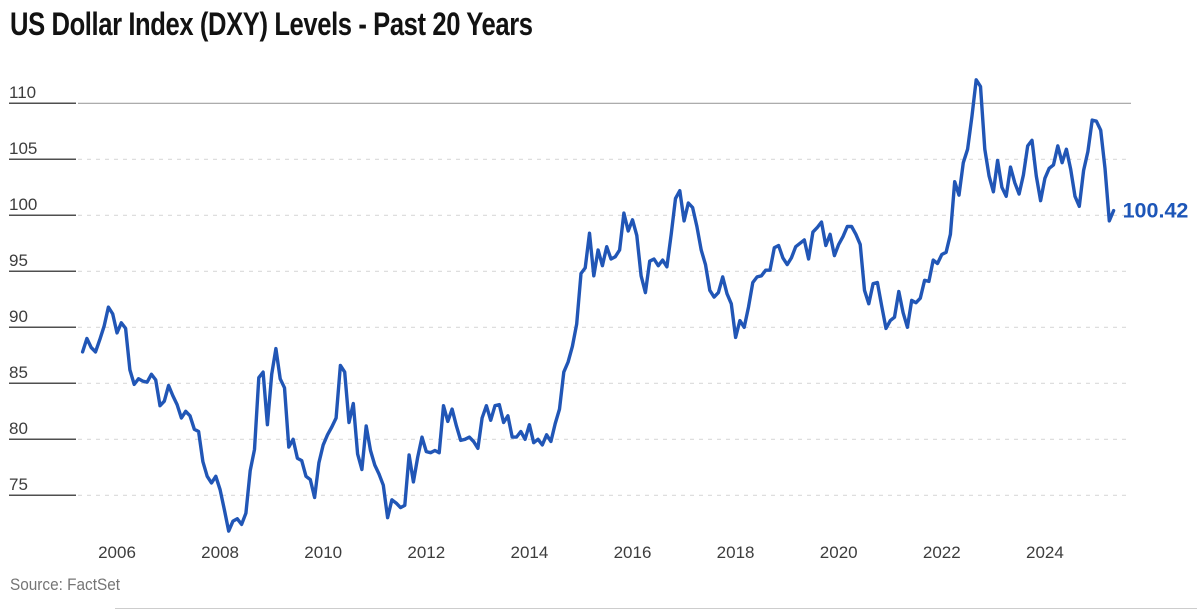  What do you see at coordinates (529, 552) in the screenshot?
I see `x-tick-label: 2014` at bounding box center [529, 552].